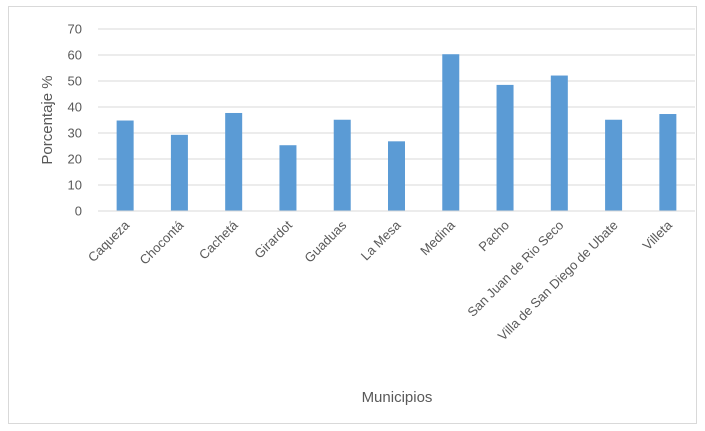 The height and width of the screenshot is (431, 705). What do you see at coordinates (505, 147) in the screenshot?
I see `bar-pacho` at bounding box center [505, 147].